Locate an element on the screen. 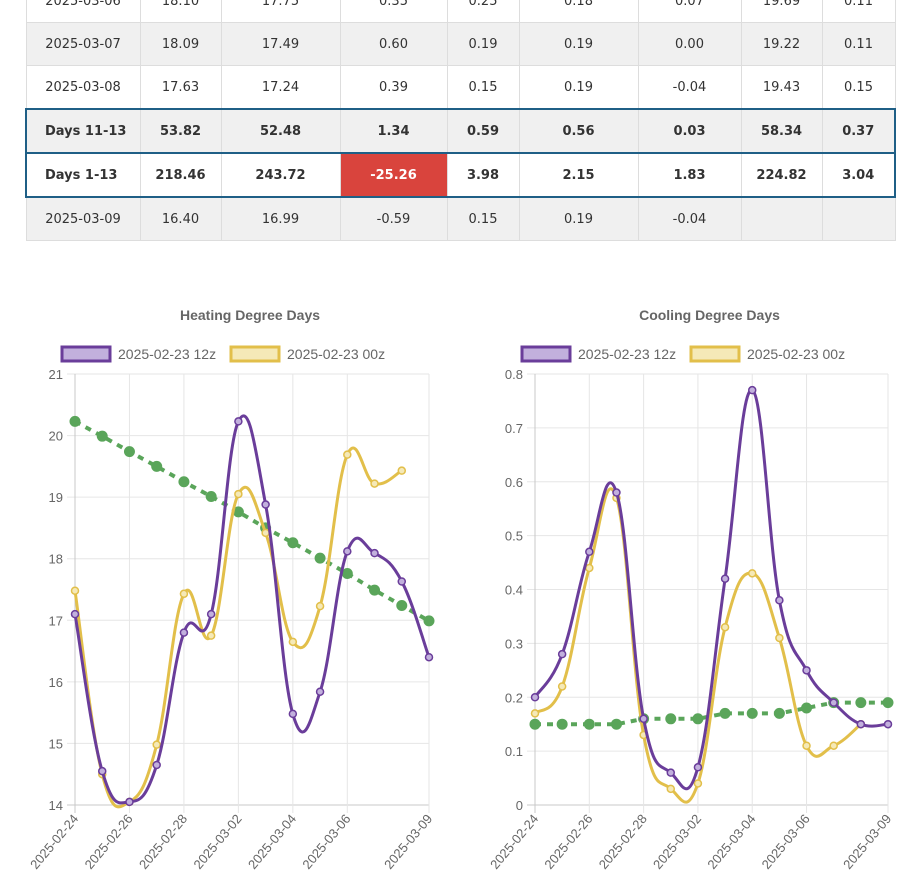 This screenshot has height=891, width=919. y-tick-label: 15 is located at coordinates (56, 743).